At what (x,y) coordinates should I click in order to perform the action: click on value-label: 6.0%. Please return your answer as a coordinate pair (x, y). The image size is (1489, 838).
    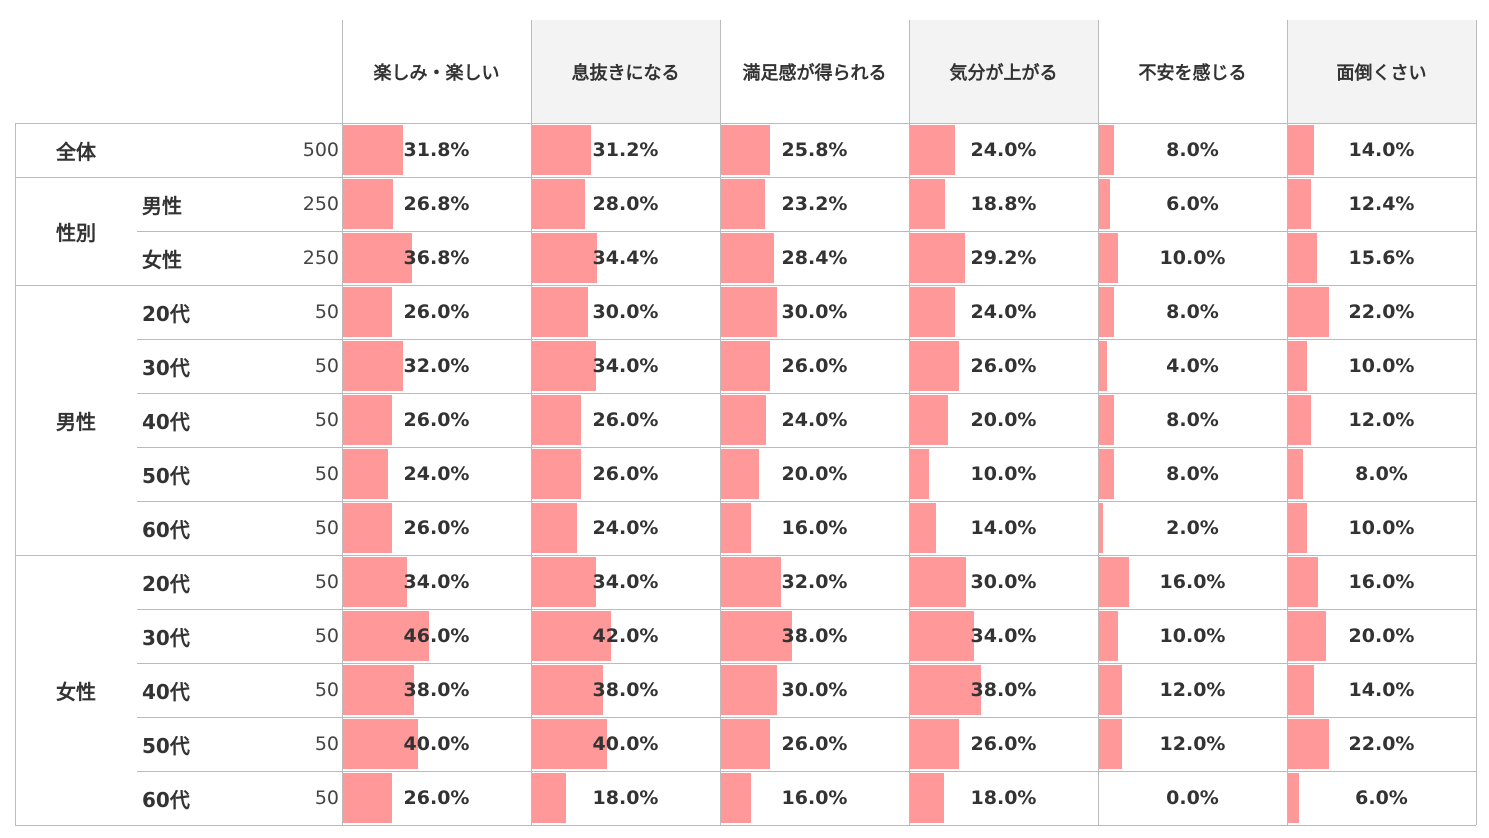
    Looking at the image, I should click on (1381, 798).